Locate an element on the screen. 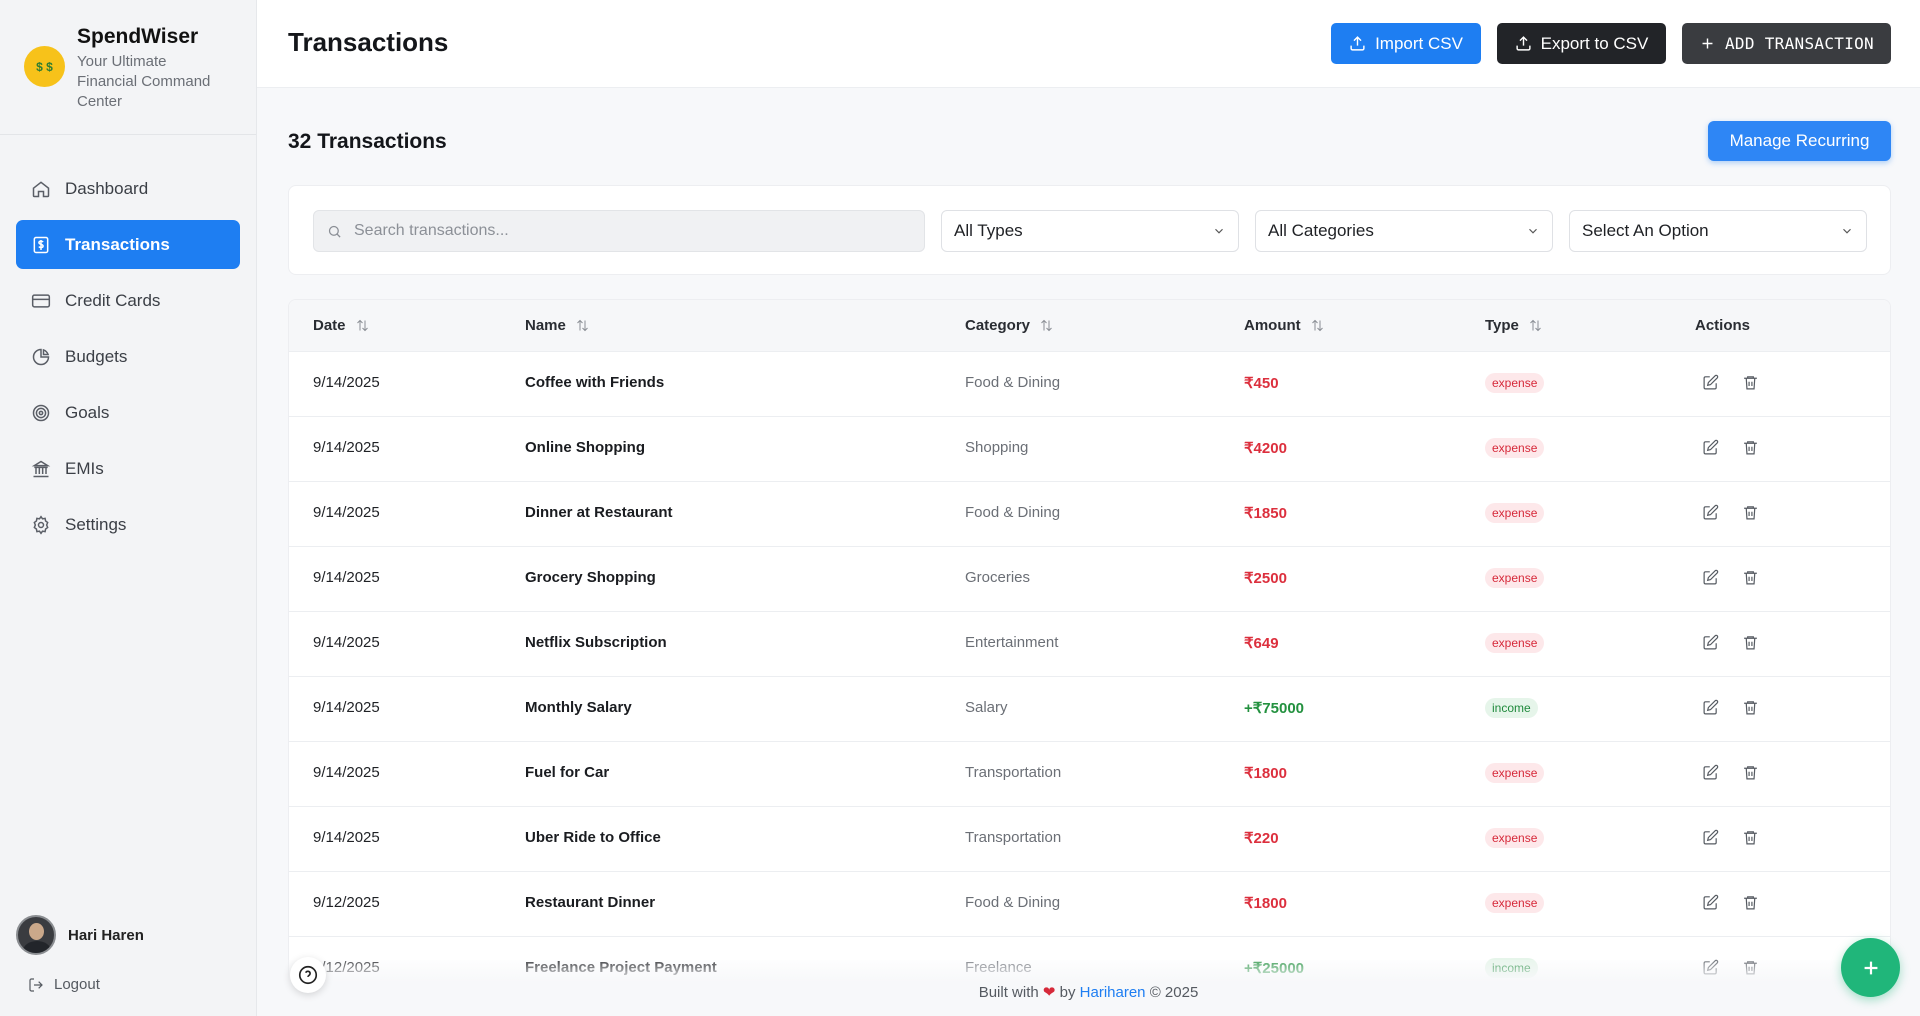 Image resolution: width=1920 pixels, height=1016 pixels. sidebar-item-credit-cards: Credit Cards is located at coordinates (128, 300).